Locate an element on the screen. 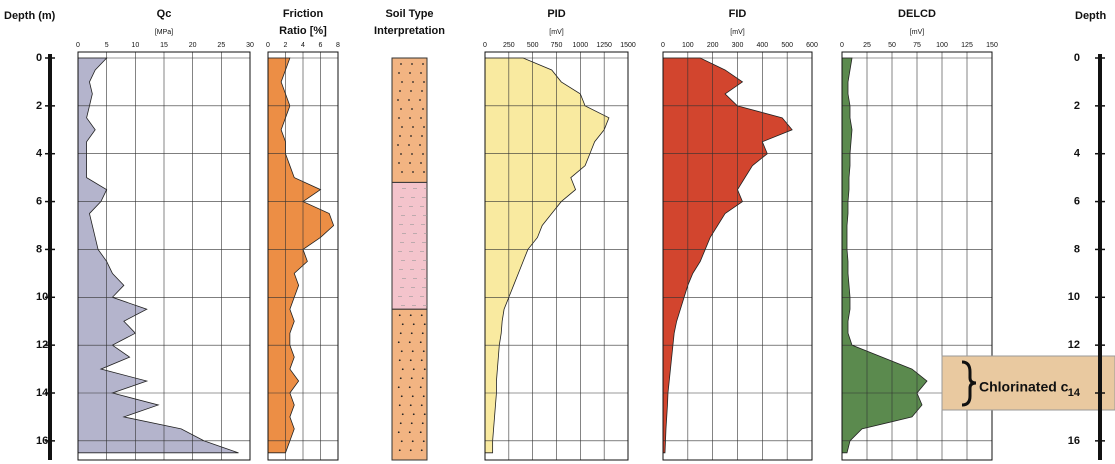 The height and width of the screenshot is (464, 1115). x-tick-label: 300 is located at coordinates (738, 45).